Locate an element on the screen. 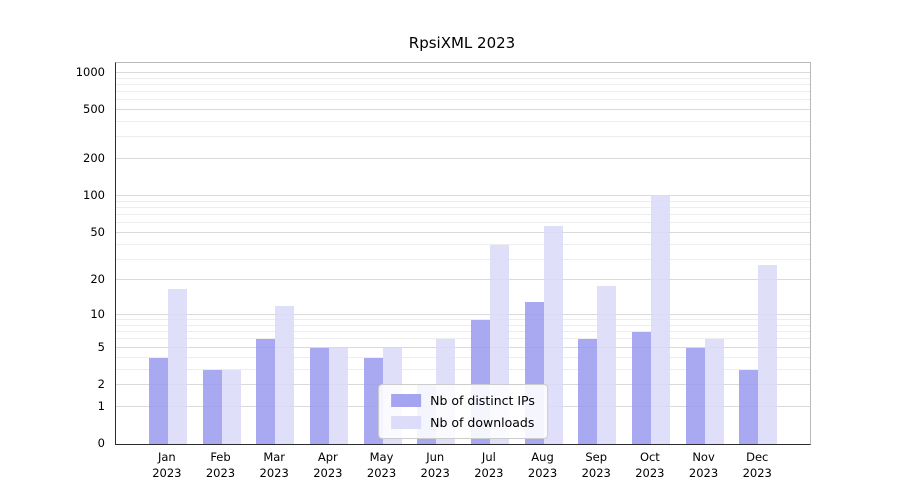 The image size is (900, 500). legend-label-distinct-ips: Nb of distinct IPs is located at coordinates (482, 400).